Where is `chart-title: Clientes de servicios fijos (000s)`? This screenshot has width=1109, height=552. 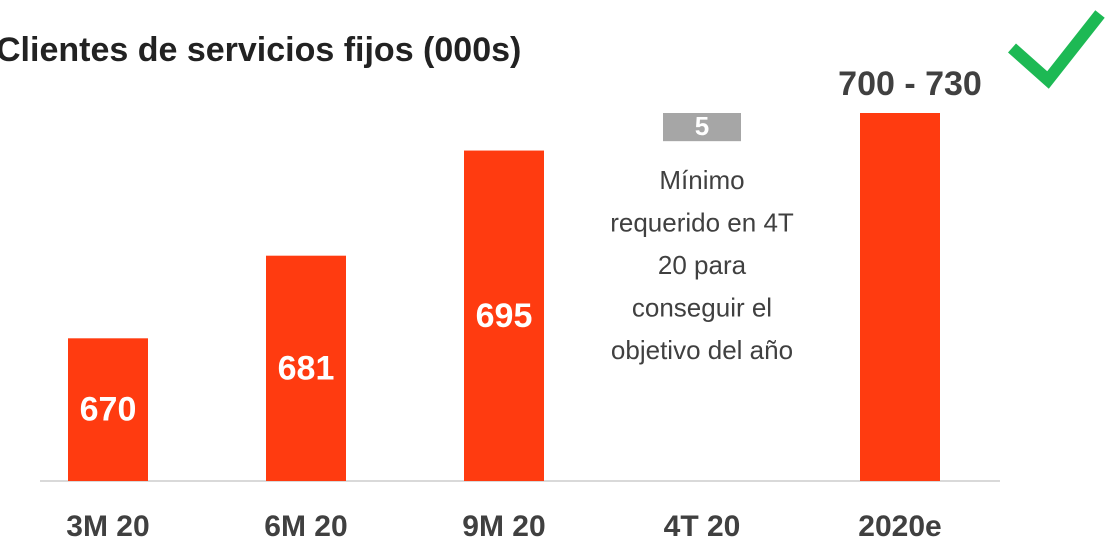 chart-title: Clientes de servicios fijos (000s) is located at coordinates (260, 50).